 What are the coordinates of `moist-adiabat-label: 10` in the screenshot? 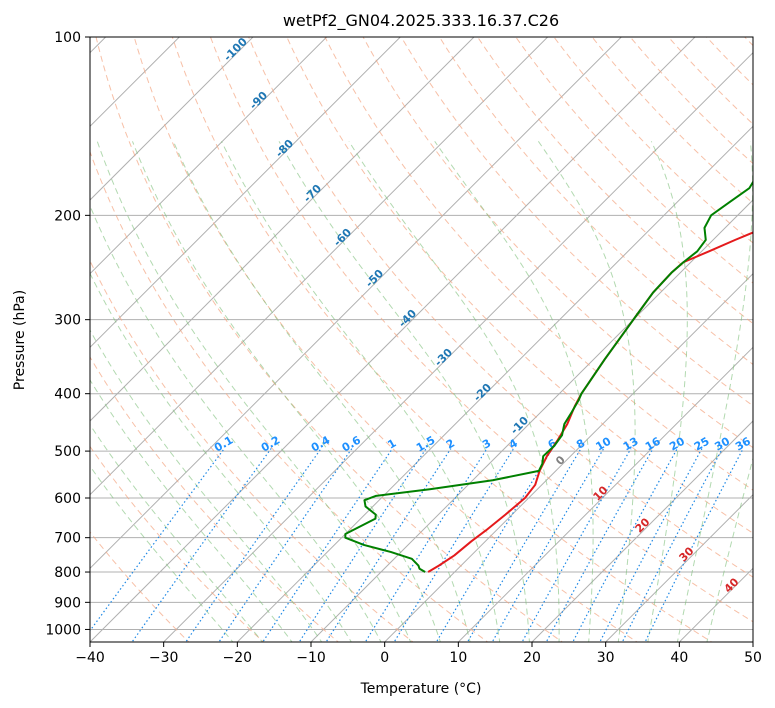 It's located at (601, 493).